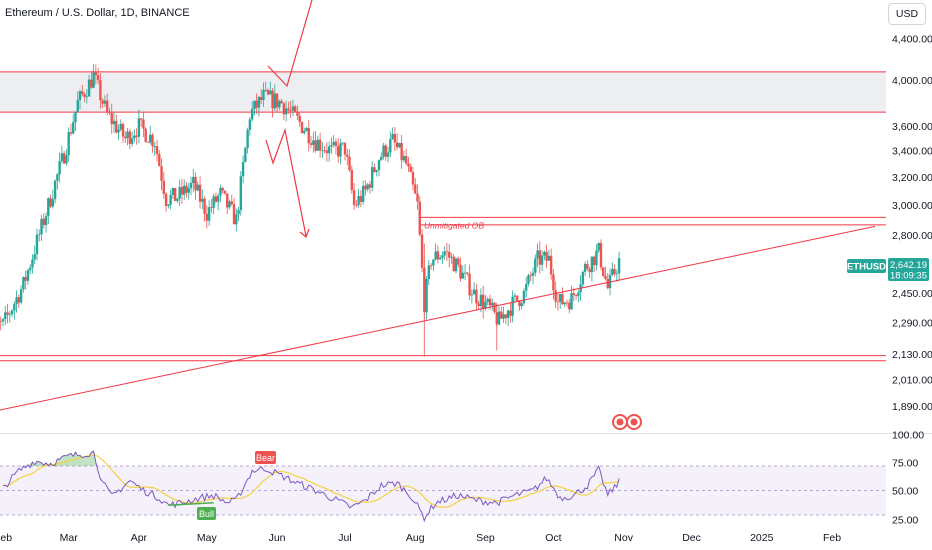  Describe the element at coordinates (265, 457) in the screenshot. I see `bear-signal: Bear` at that location.